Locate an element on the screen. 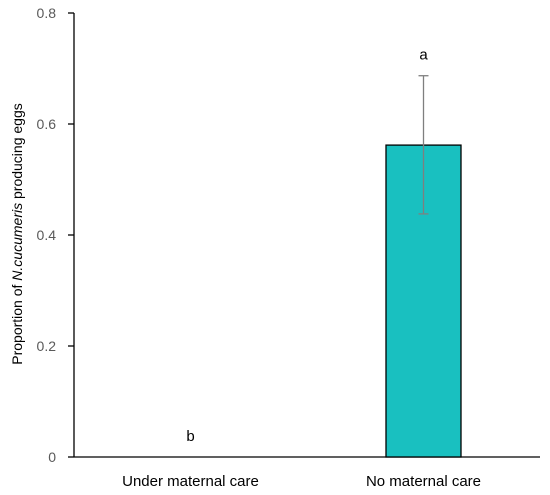 This screenshot has width=550, height=495. y-tick-label: 0.4 is located at coordinates (47, 235).